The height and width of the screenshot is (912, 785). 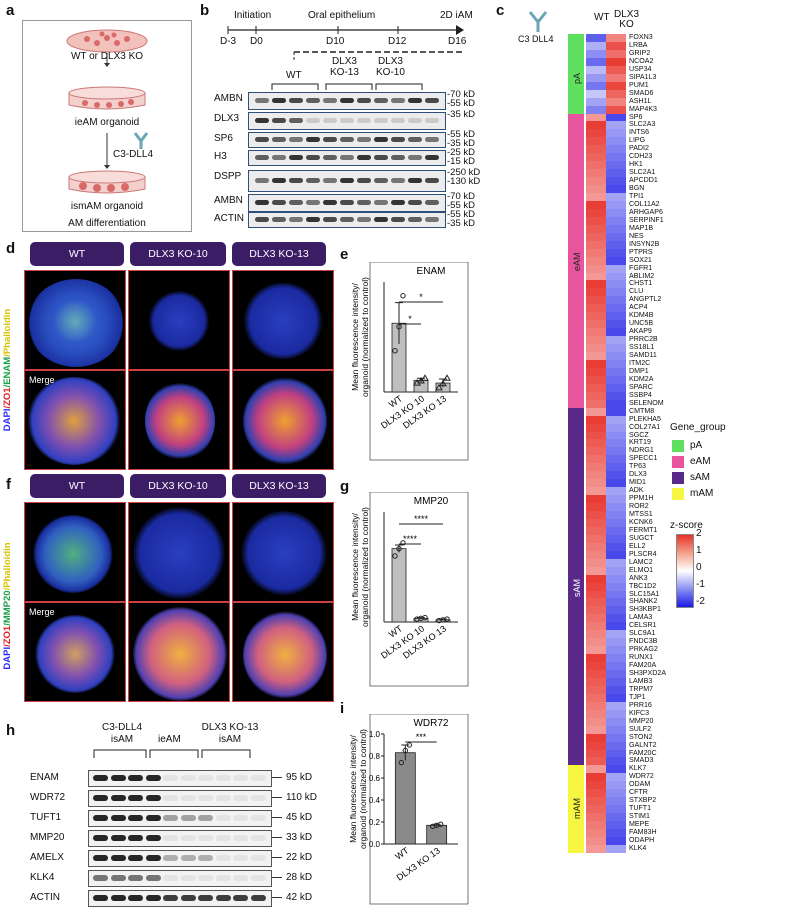 I want to click on blot-h-kd: 95 kD, so click(x=299, y=777).